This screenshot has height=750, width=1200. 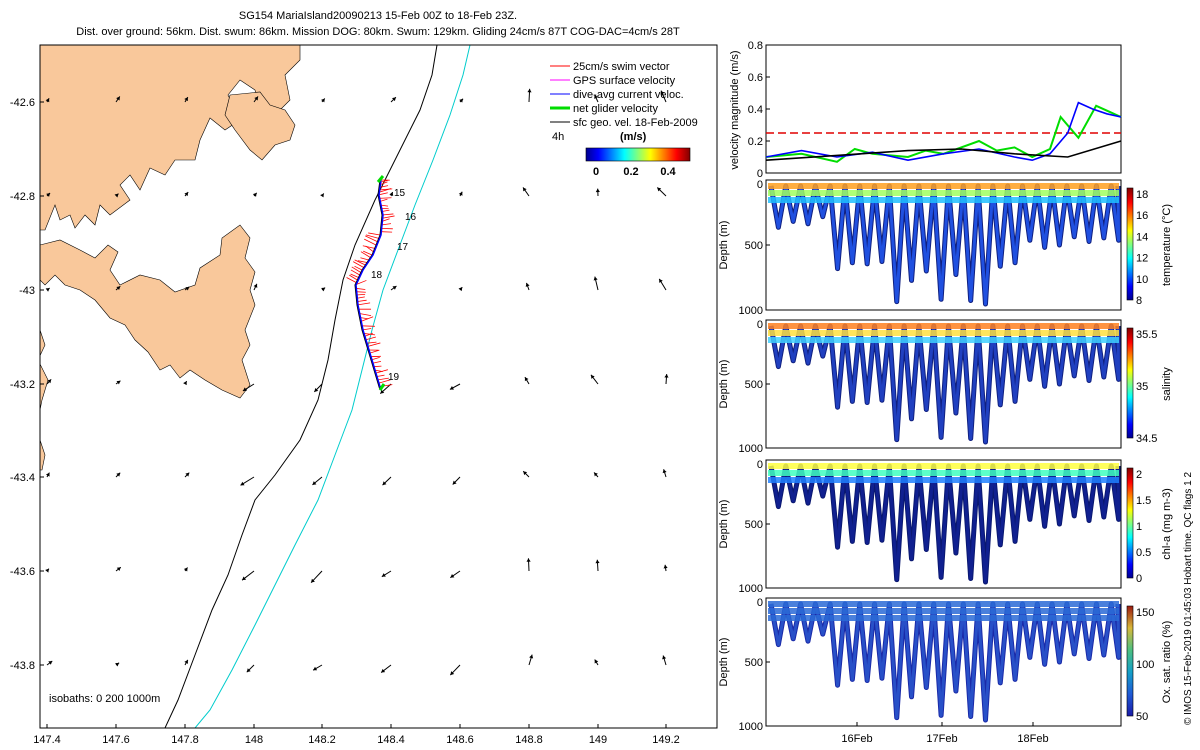 What do you see at coordinates (22, 103) in the screenshot?
I see `map-y-tick-label: -42.6` at bounding box center [22, 103].